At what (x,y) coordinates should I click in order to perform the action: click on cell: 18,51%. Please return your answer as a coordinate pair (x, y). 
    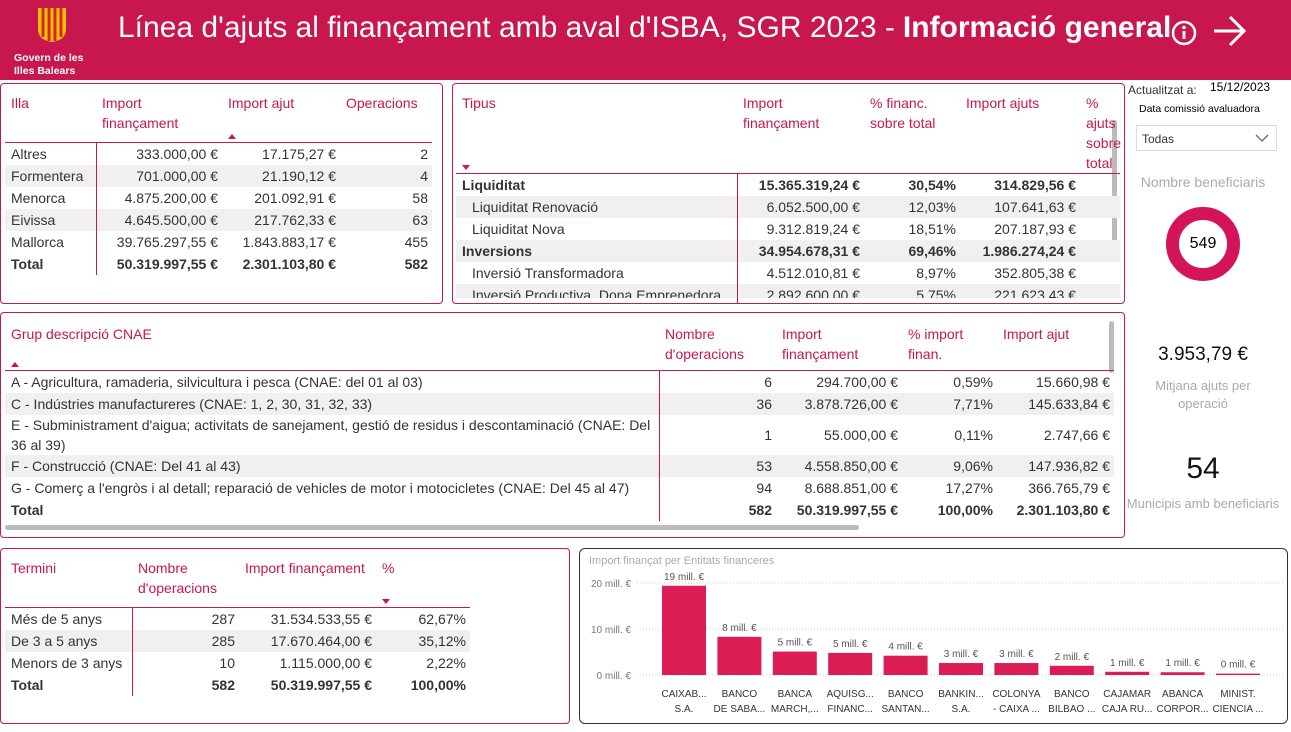
    Looking at the image, I should click on (932, 229).